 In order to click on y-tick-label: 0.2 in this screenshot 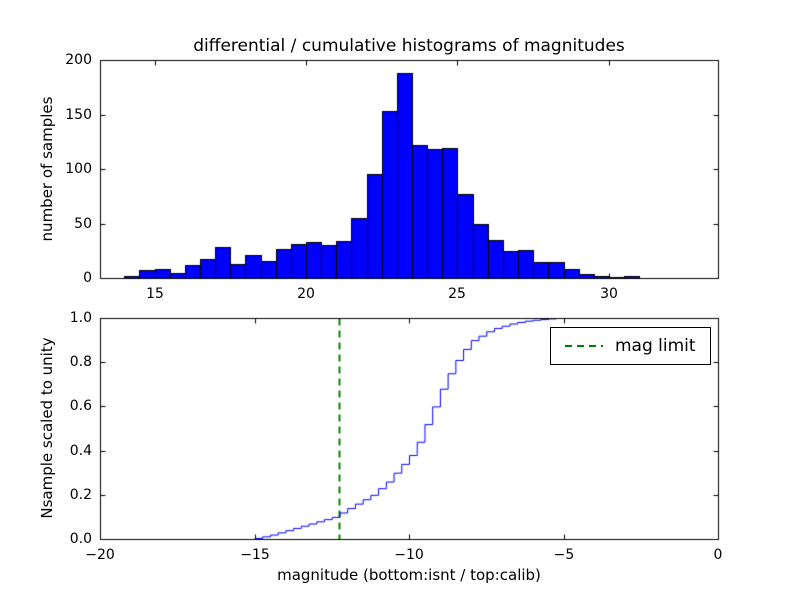, I will do `click(80, 495)`.